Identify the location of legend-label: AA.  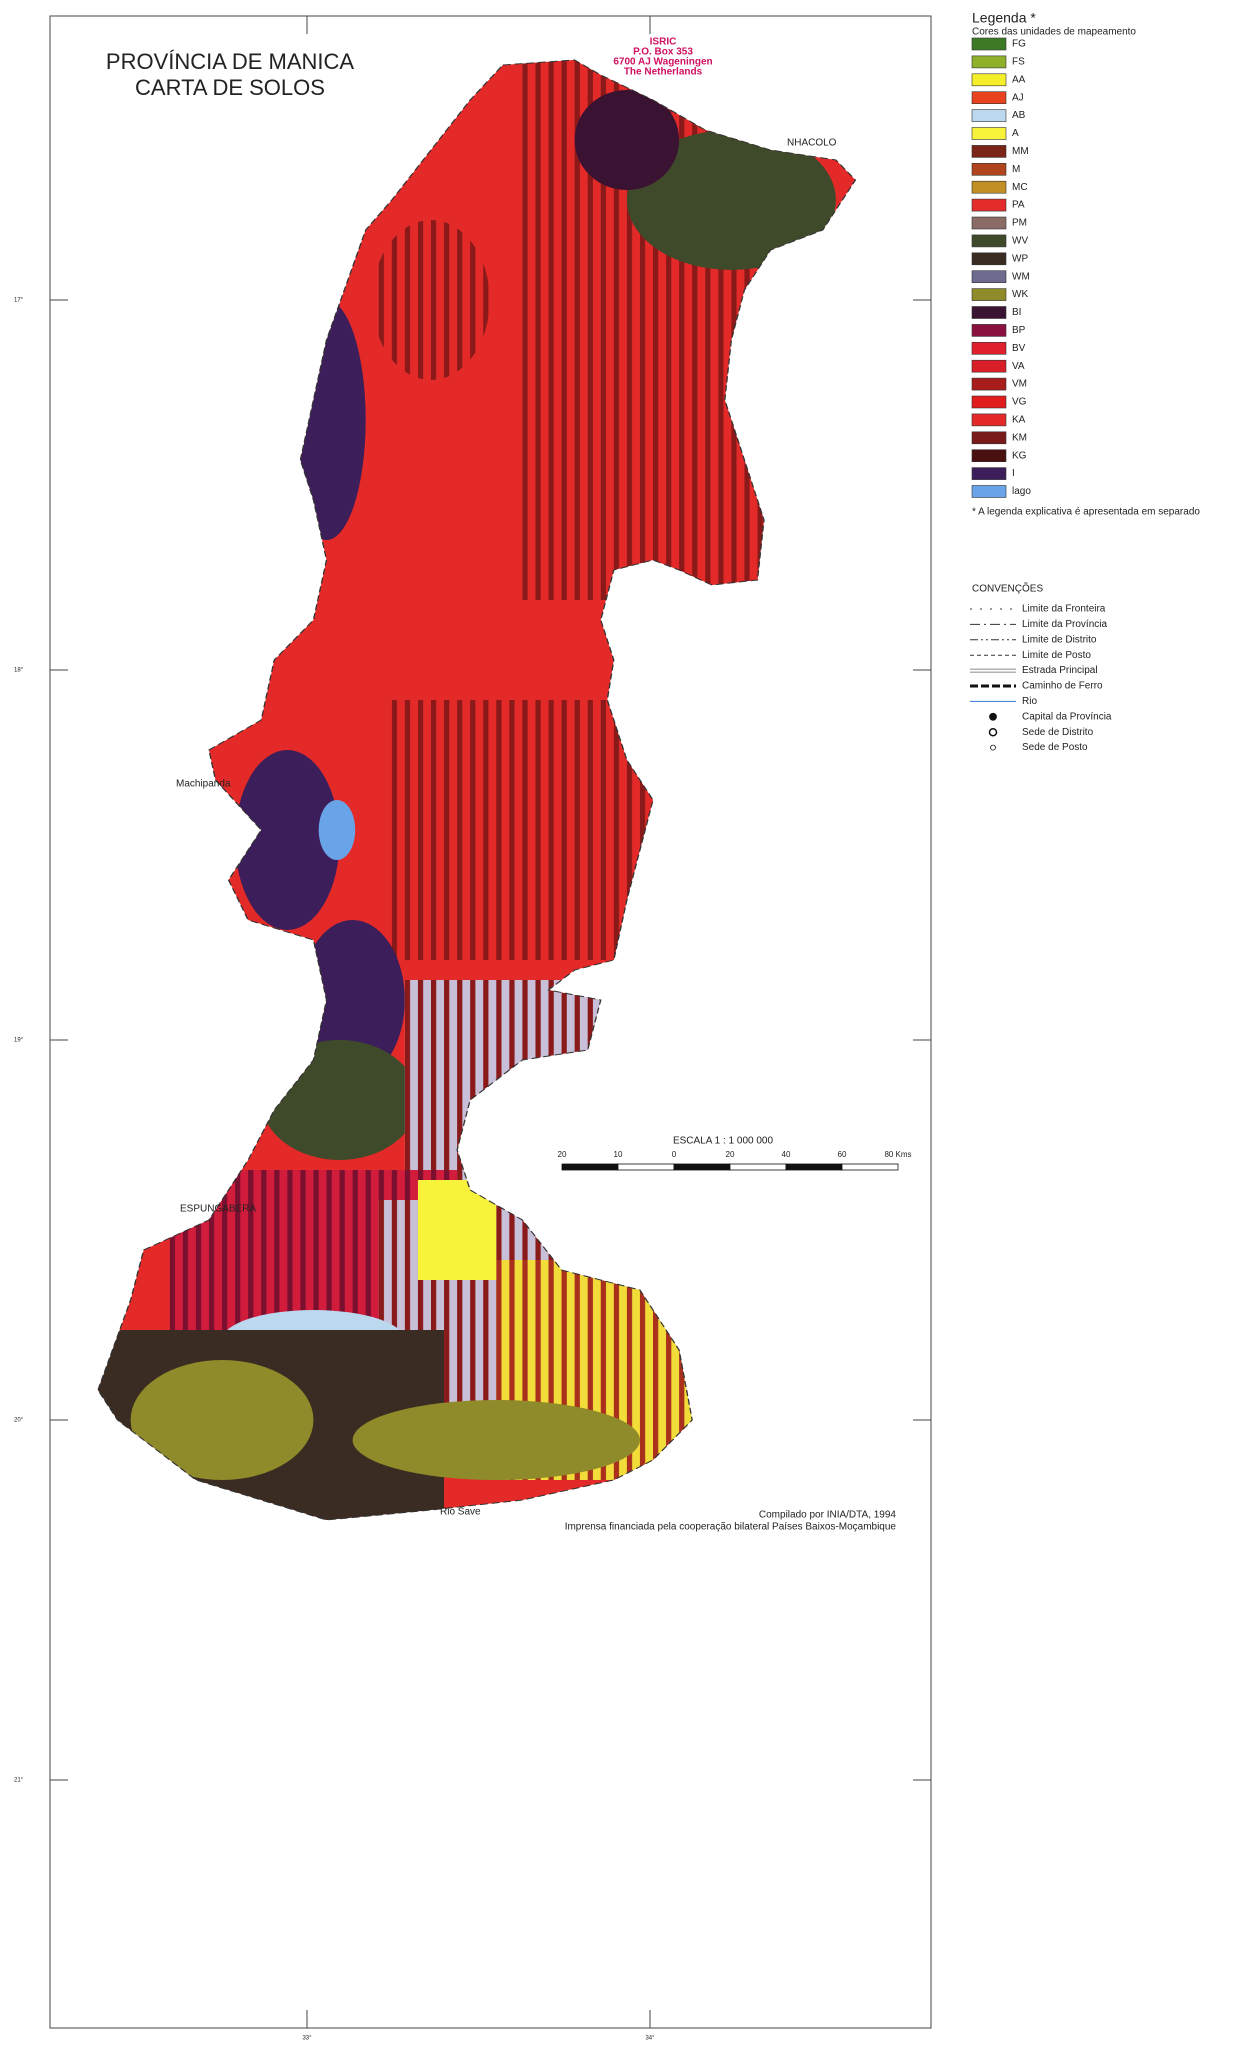
(1019, 79).